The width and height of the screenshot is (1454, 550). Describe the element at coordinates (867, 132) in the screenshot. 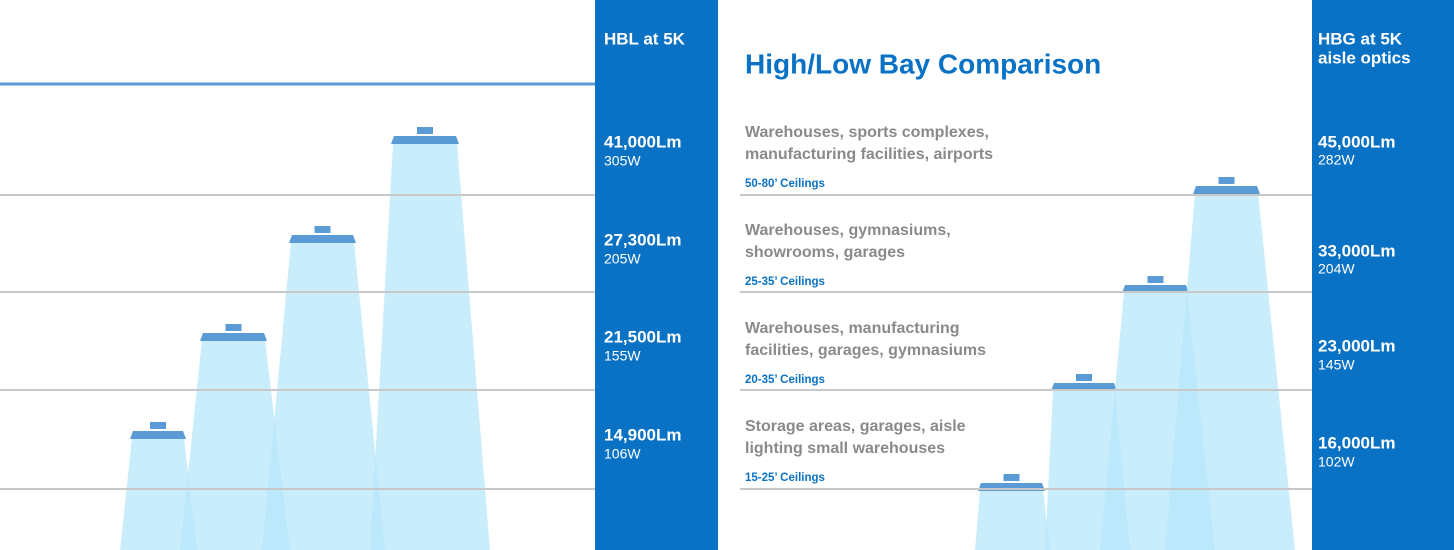

I see `application: Warehouses, sports complexes,` at that location.